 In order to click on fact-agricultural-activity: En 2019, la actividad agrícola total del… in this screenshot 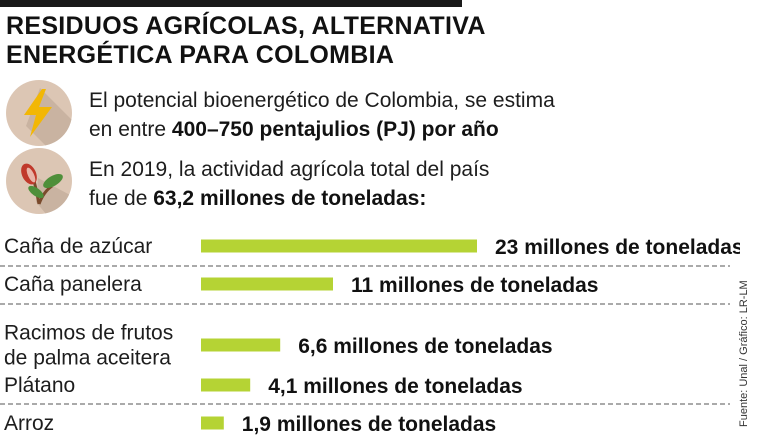, I will do `click(409, 184)`.